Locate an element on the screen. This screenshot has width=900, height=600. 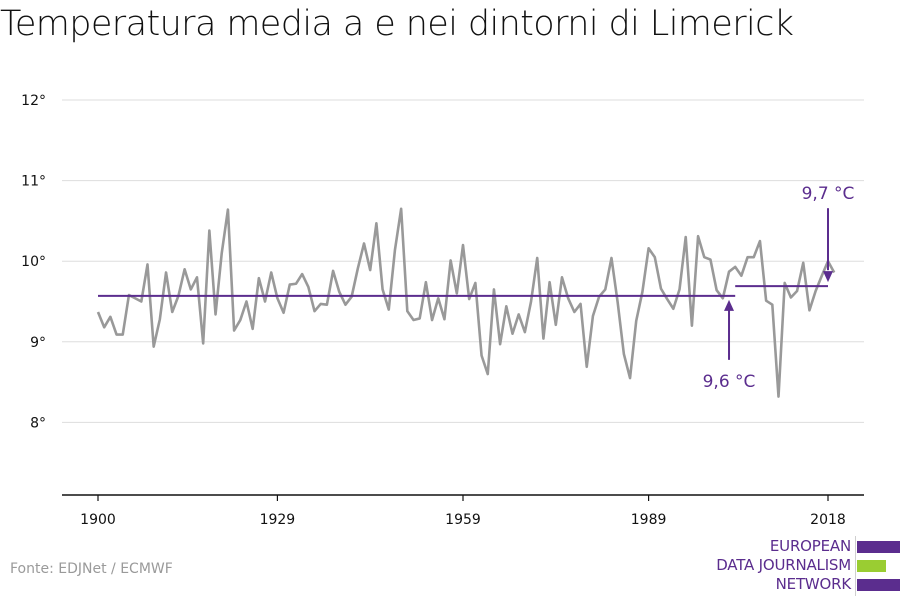
y-tick-label: 8° is located at coordinates (38, 423).